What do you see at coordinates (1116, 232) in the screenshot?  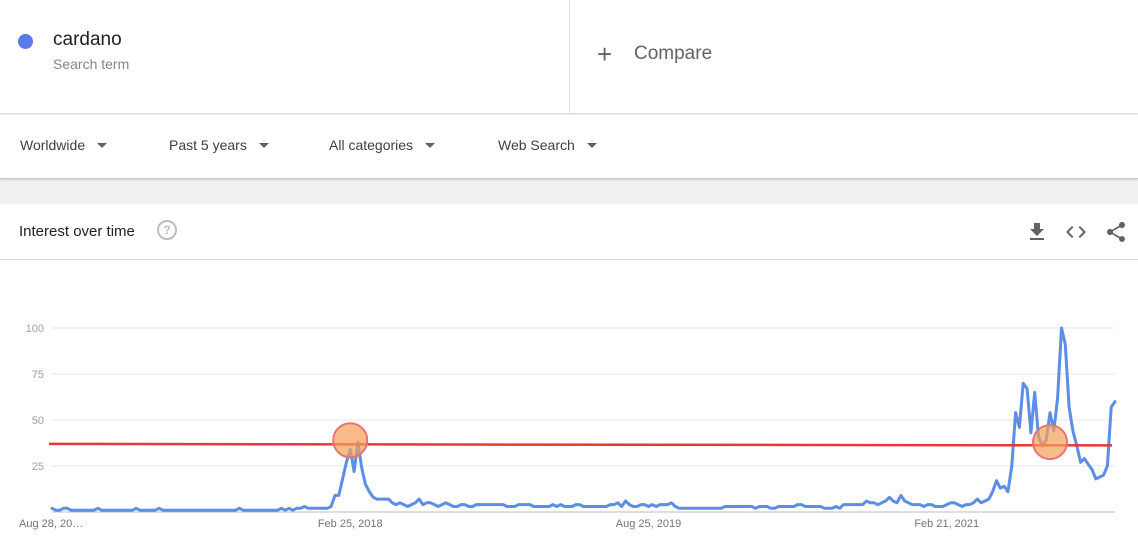 I see `share-icon` at bounding box center [1116, 232].